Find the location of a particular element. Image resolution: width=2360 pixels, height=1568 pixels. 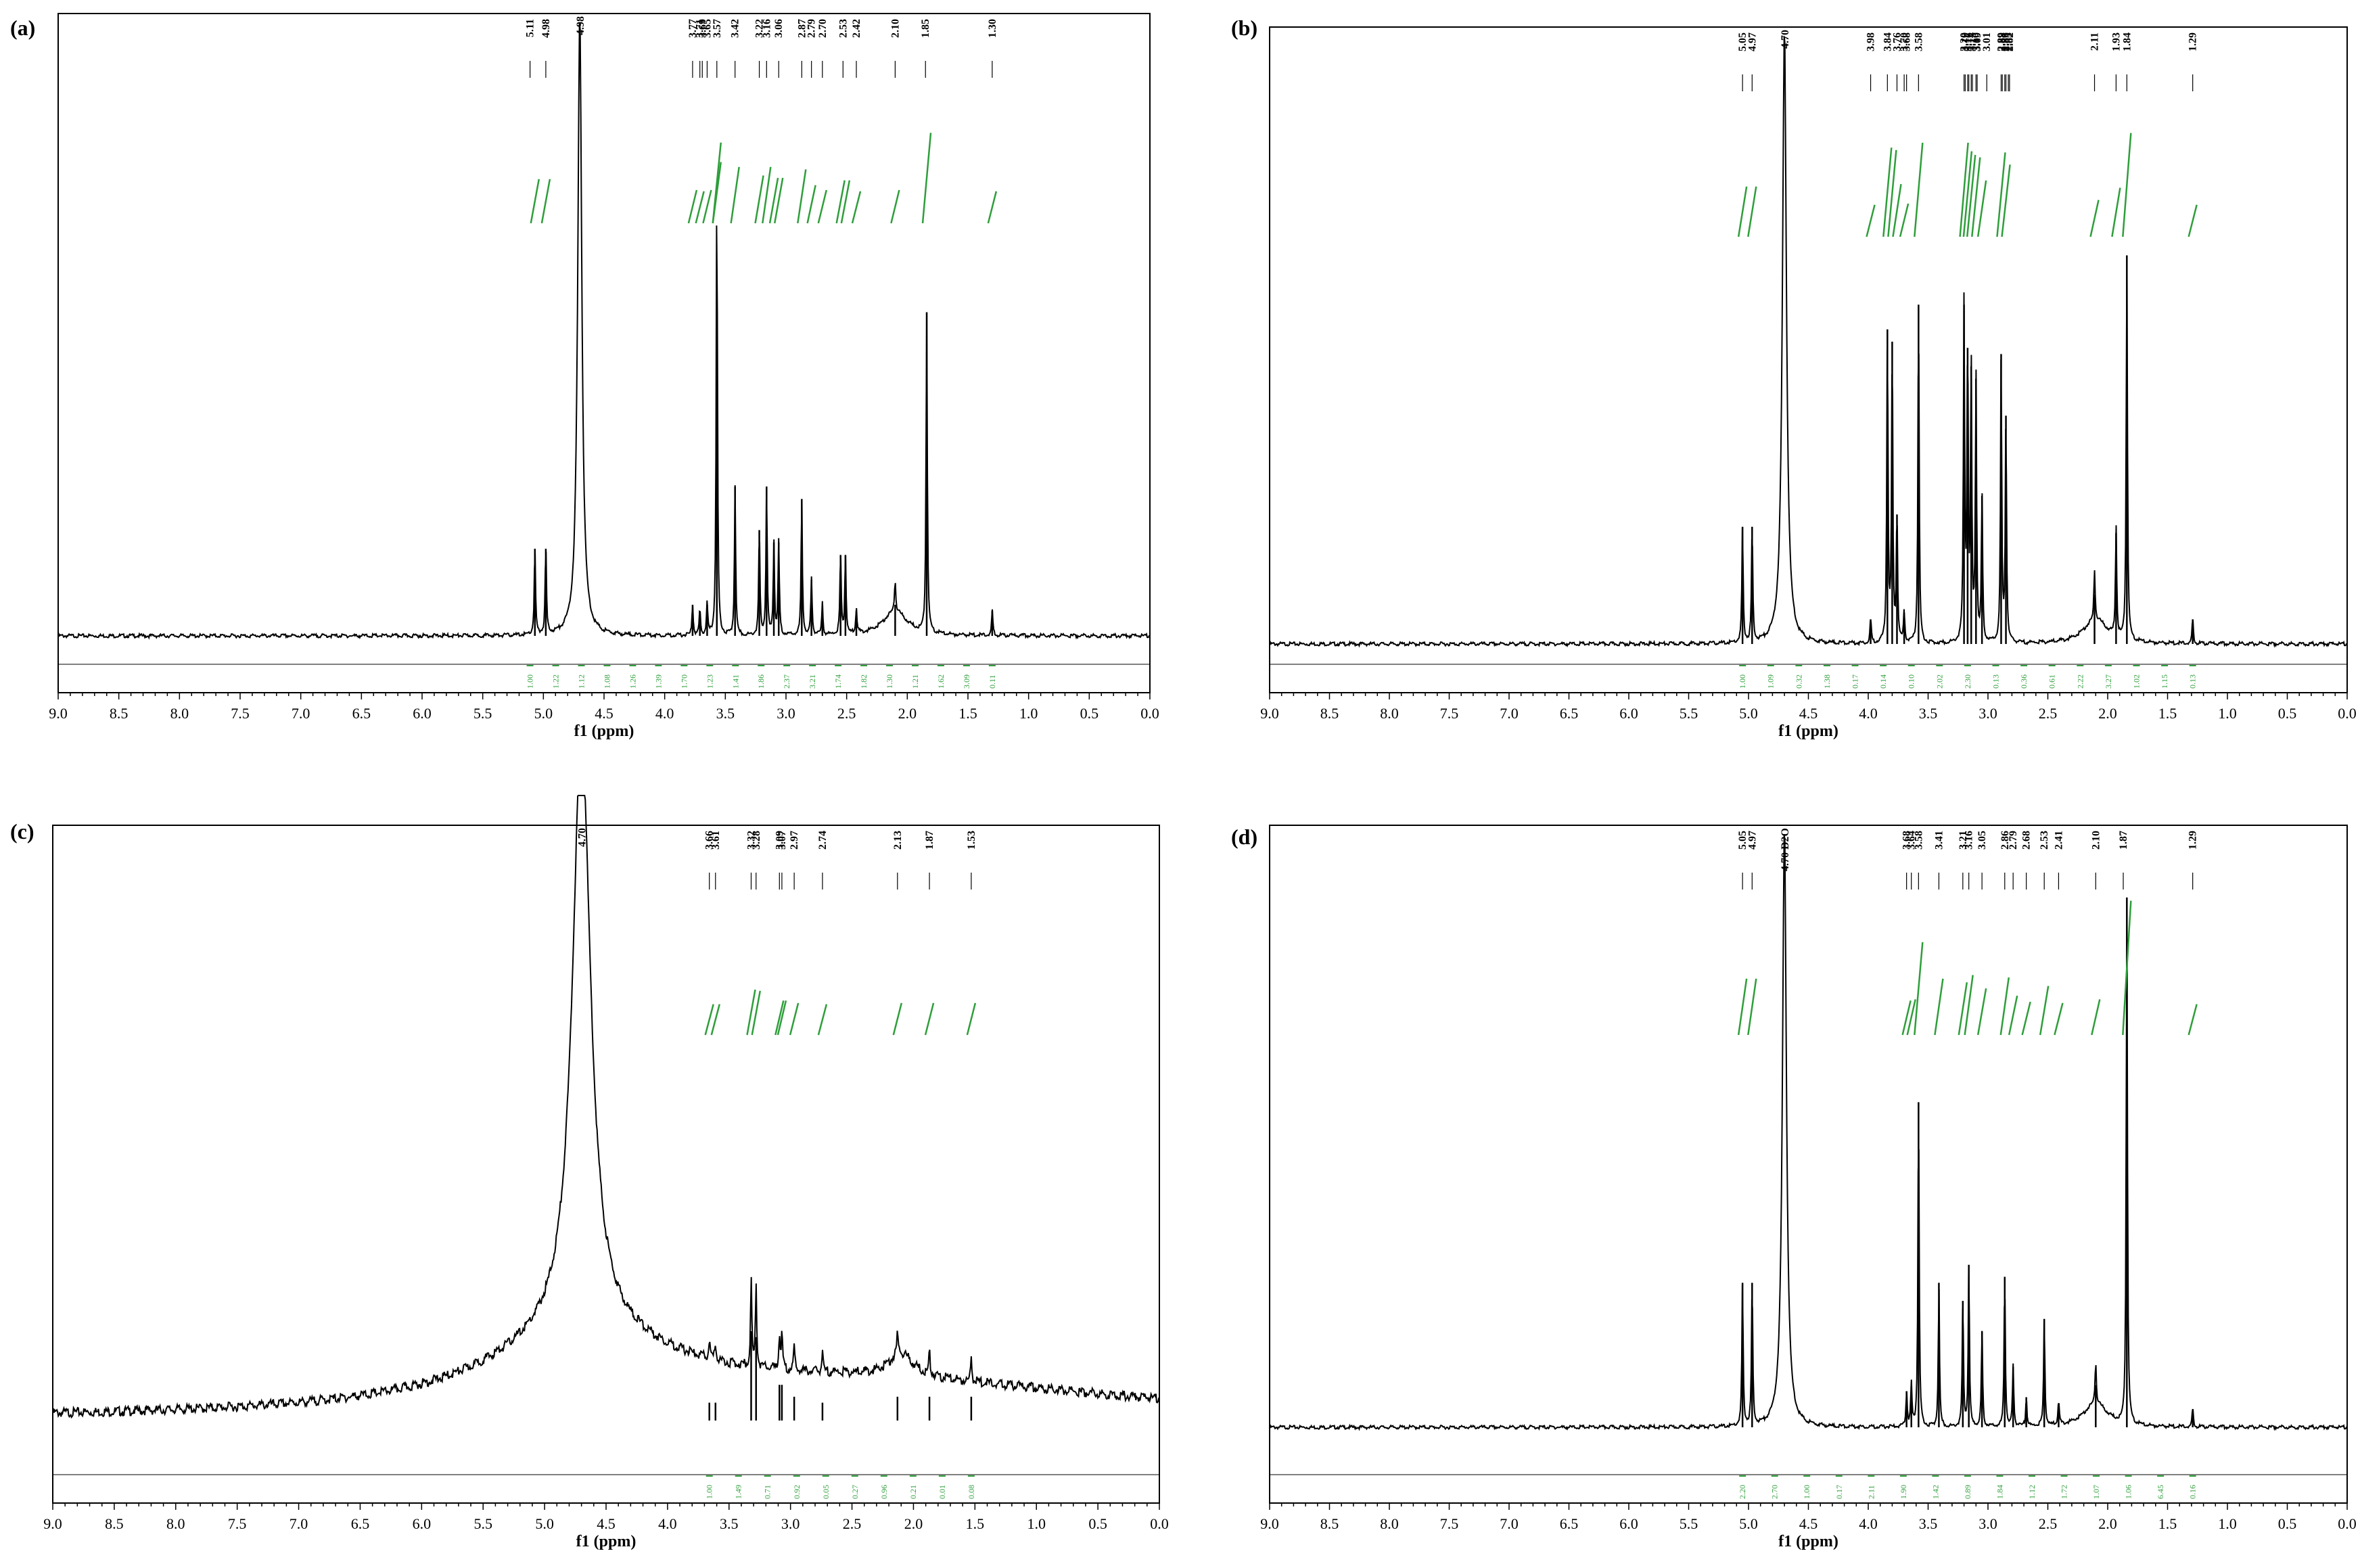

peak-shift-label: 3.57 is located at coordinates (718, 28).